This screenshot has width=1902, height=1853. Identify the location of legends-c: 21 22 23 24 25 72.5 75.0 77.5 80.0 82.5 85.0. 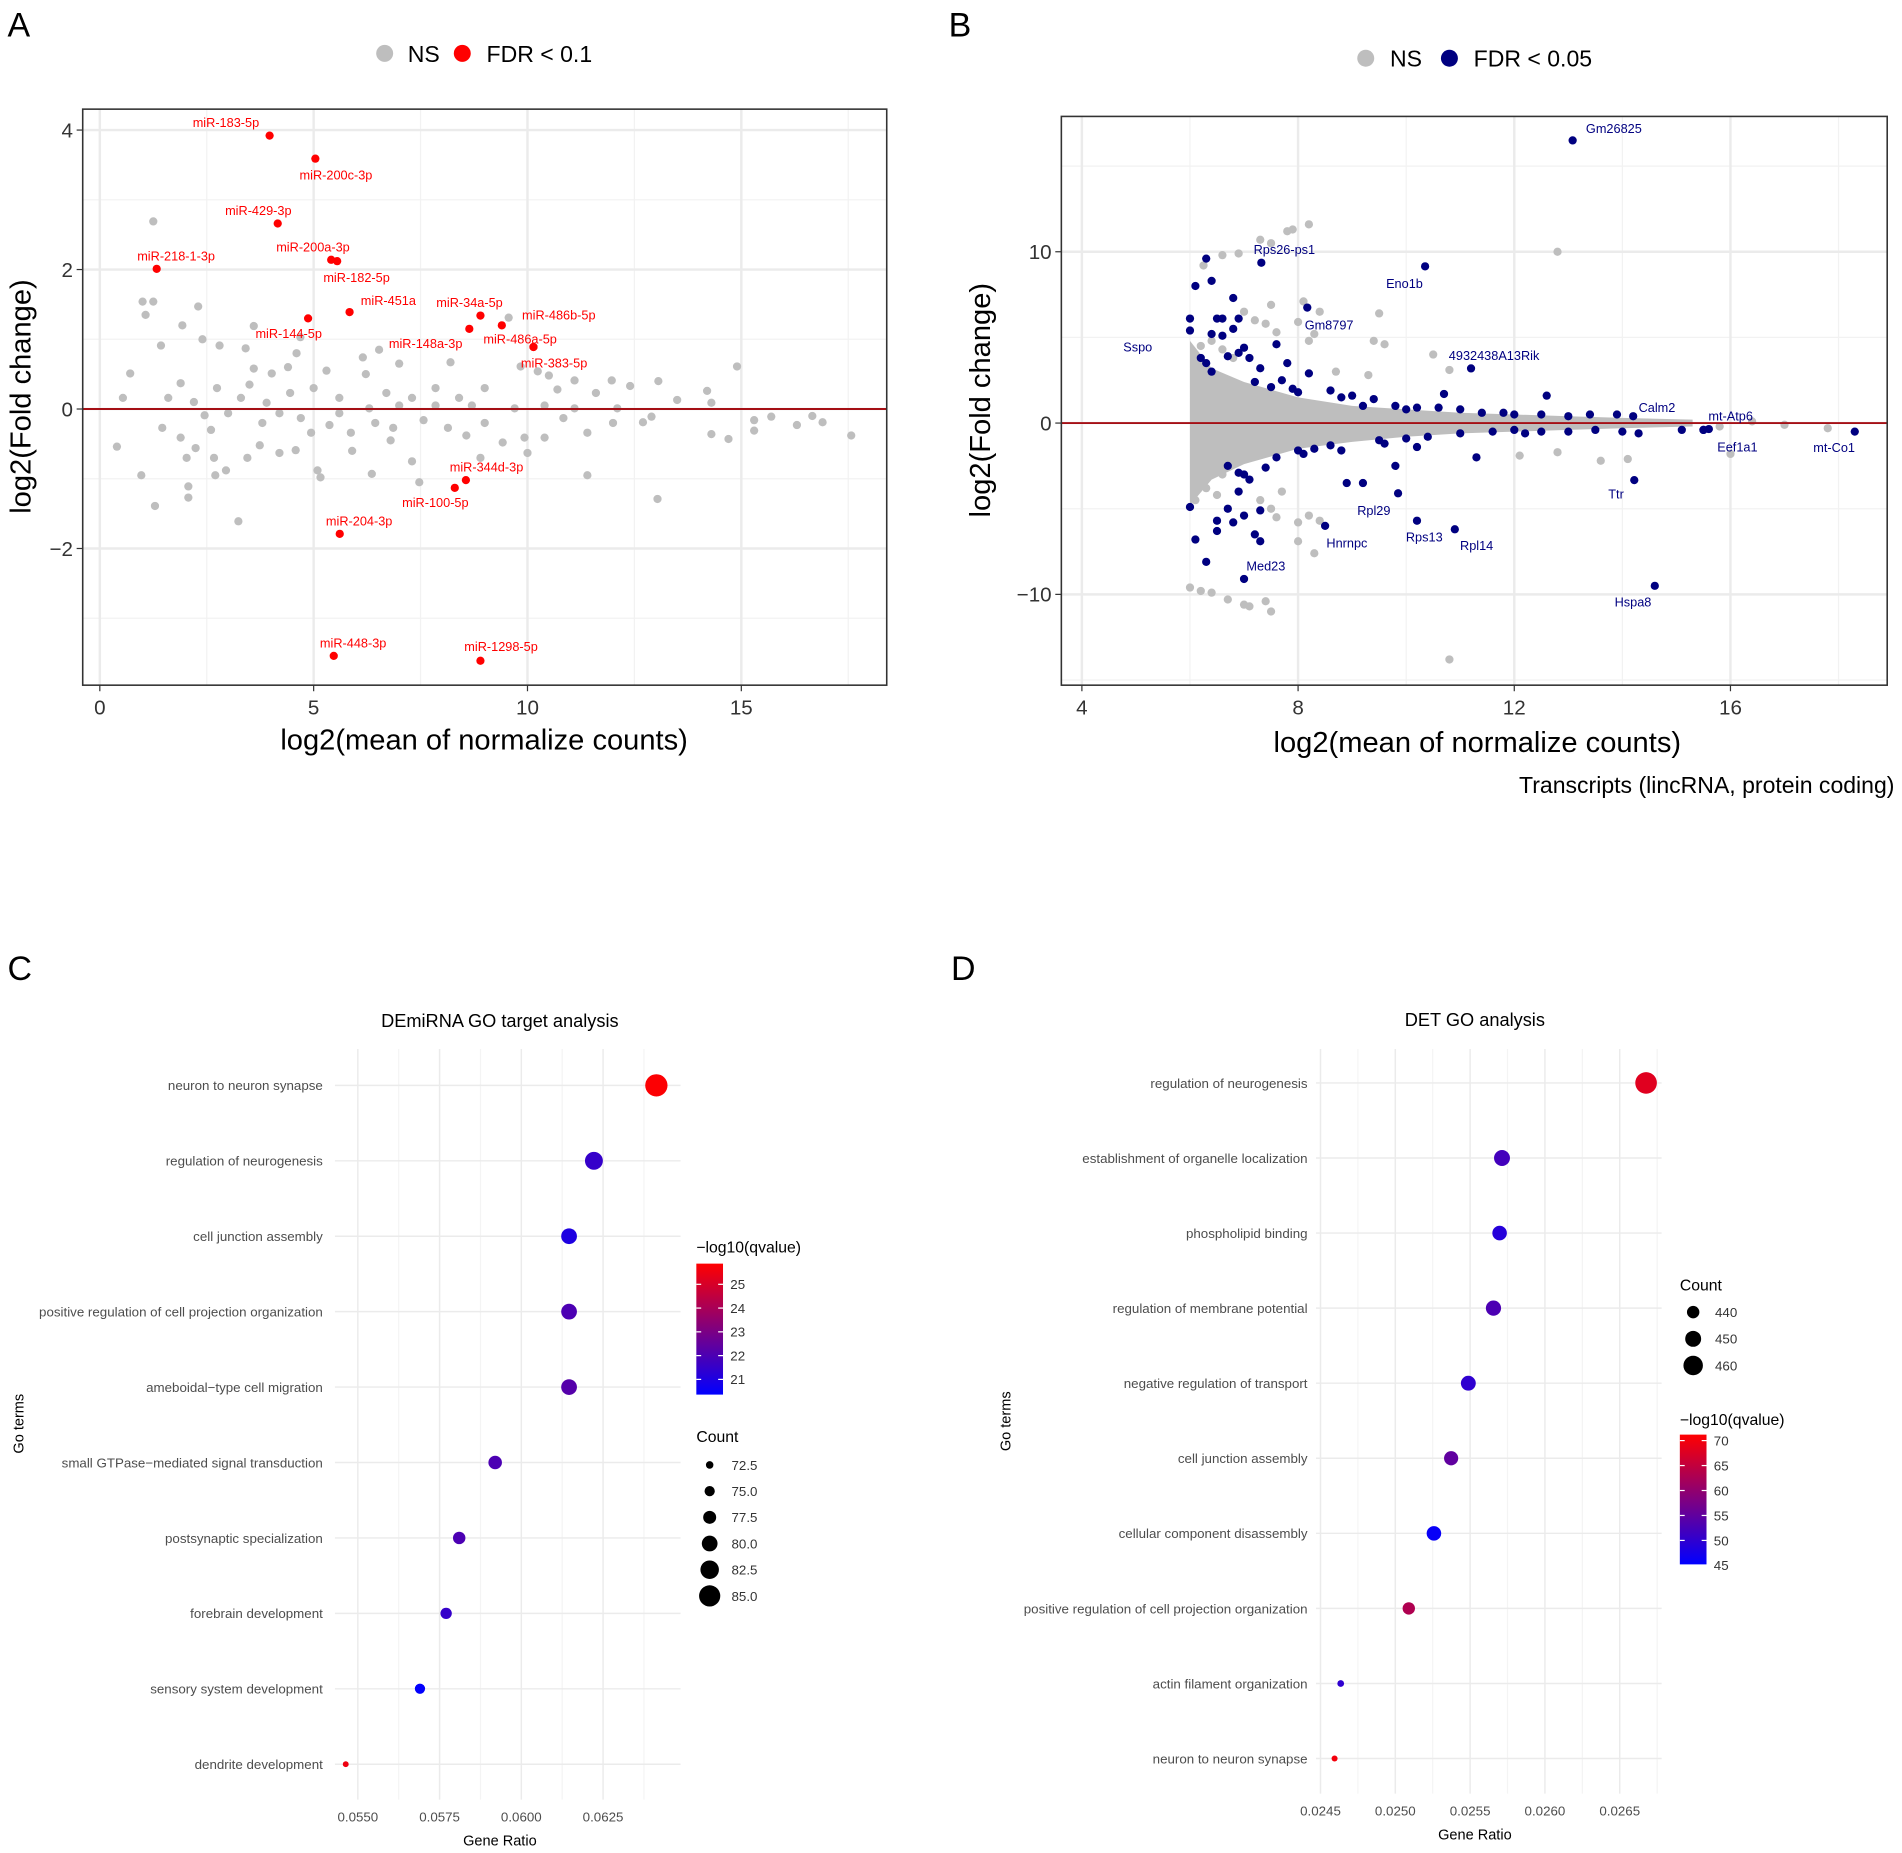
(727, 1442).